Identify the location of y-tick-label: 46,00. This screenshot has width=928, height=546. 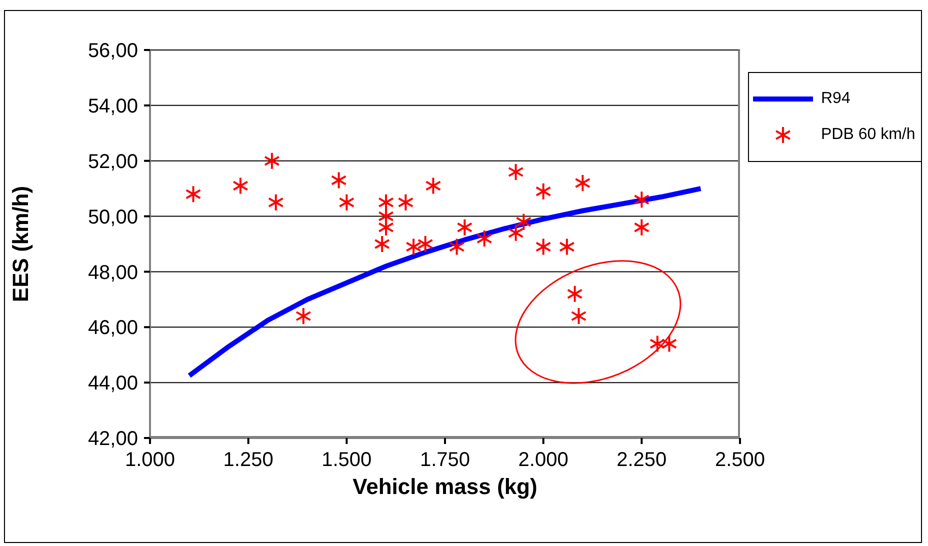
(113, 328).